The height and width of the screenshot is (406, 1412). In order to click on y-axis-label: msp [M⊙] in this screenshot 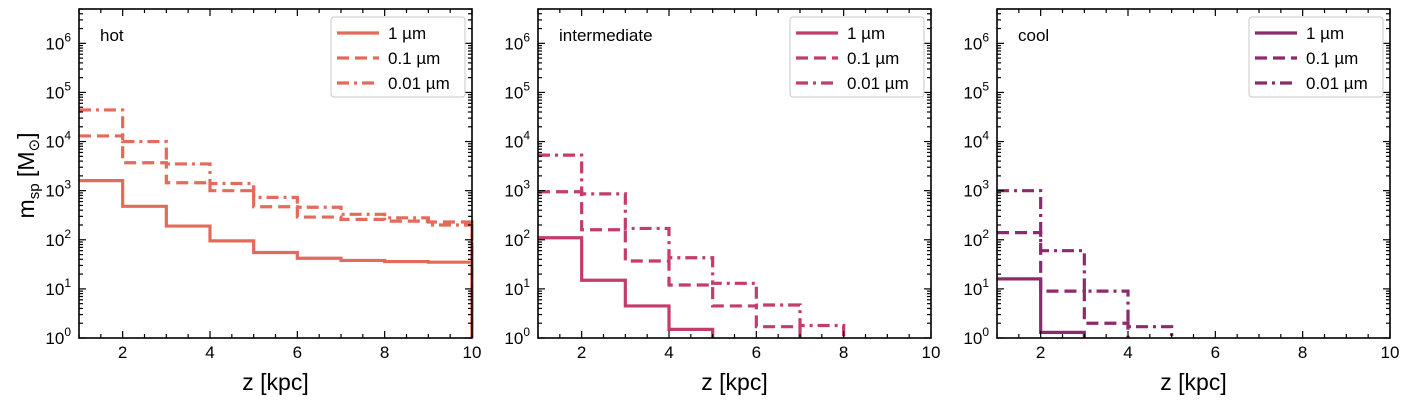, I will do `click(28, 176)`.